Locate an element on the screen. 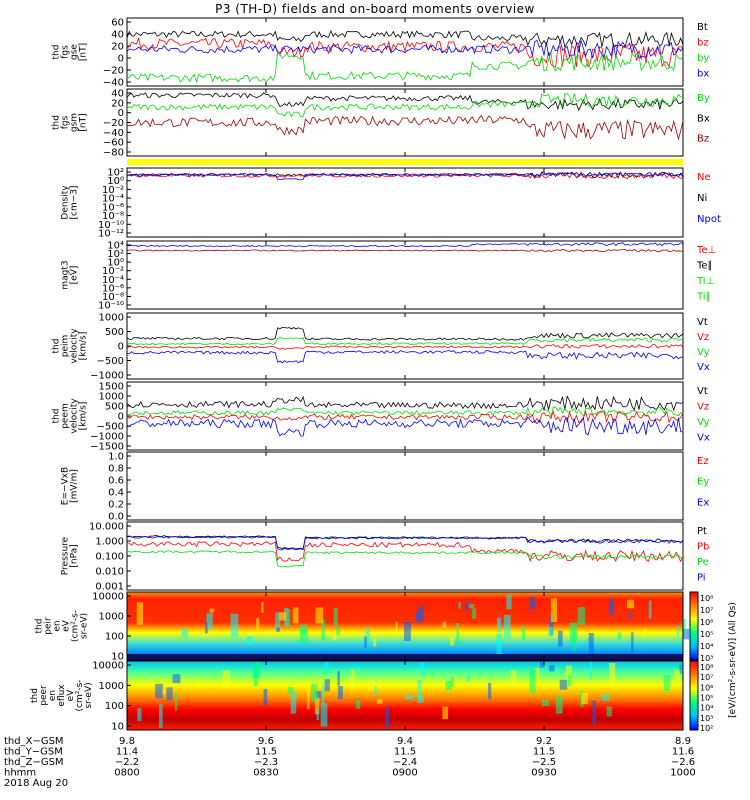 This screenshot has height=800, width=750. legend-entry: Bz is located at coordinates (703, 139).